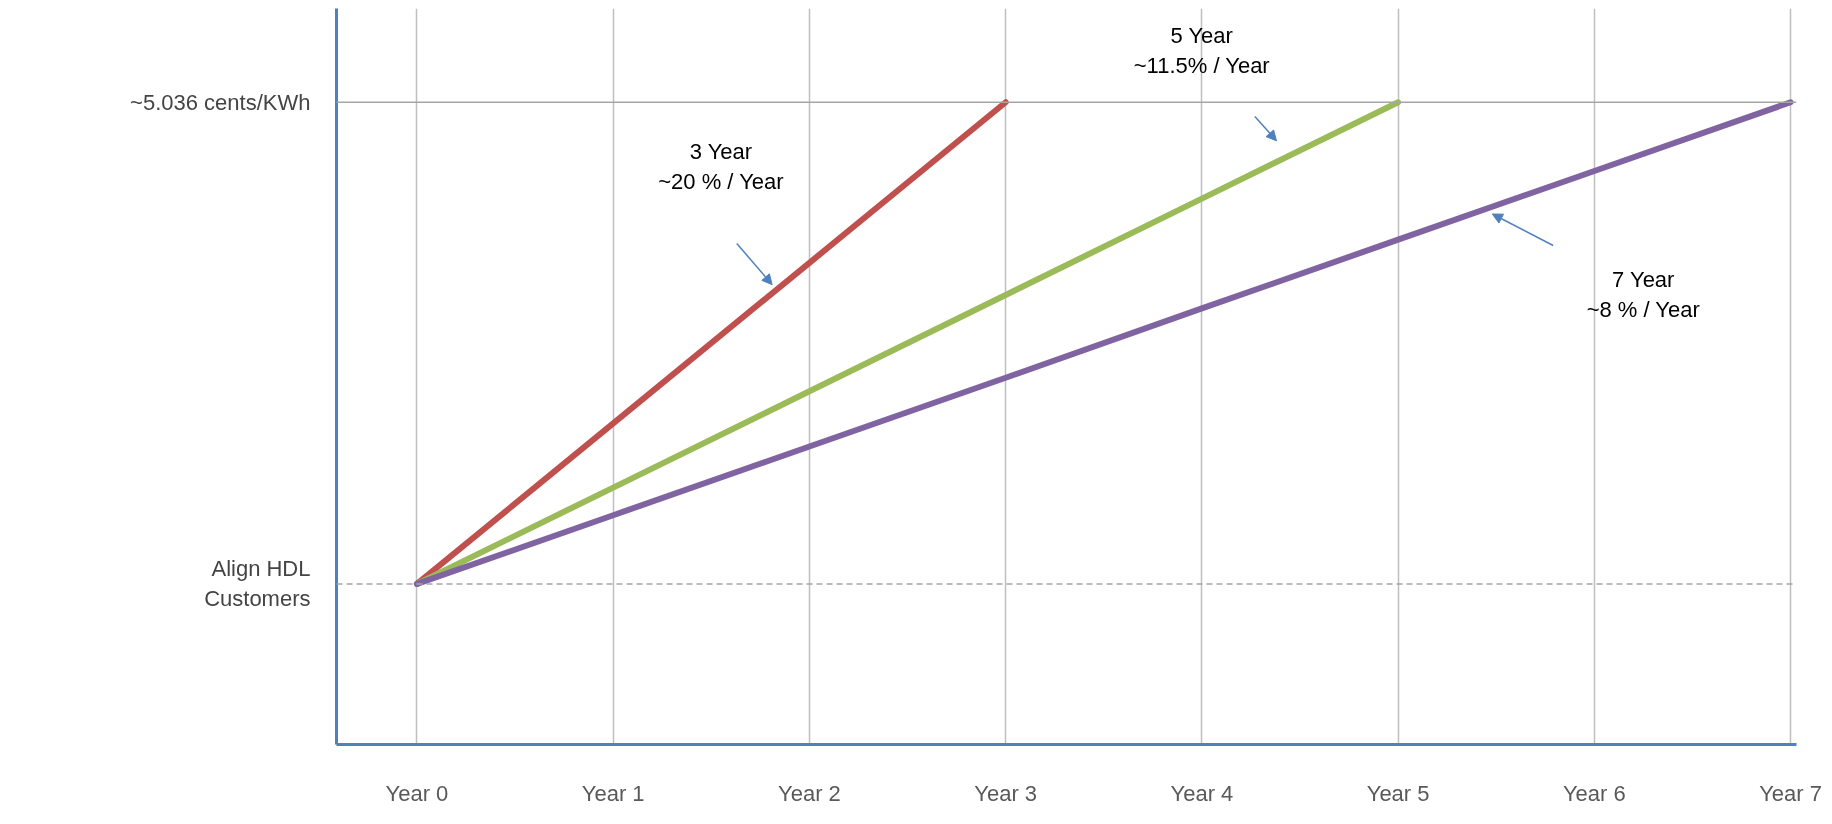 The width and height of the screenshot is (1832, 824). What do you see at coordinates (1202, 793) in the screenshot?
I see `x-tick-label: Year 4` at bounding box center [1202, 793].